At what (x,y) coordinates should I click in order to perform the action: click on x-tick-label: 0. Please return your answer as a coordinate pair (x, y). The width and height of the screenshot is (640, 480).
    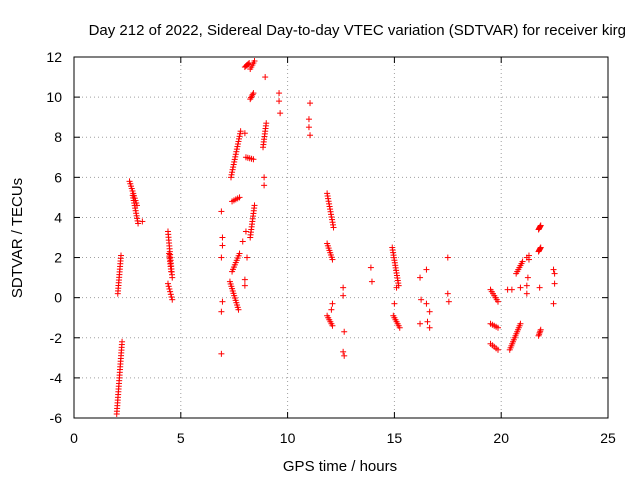
    Looking at the image, I should click on (74, 438).